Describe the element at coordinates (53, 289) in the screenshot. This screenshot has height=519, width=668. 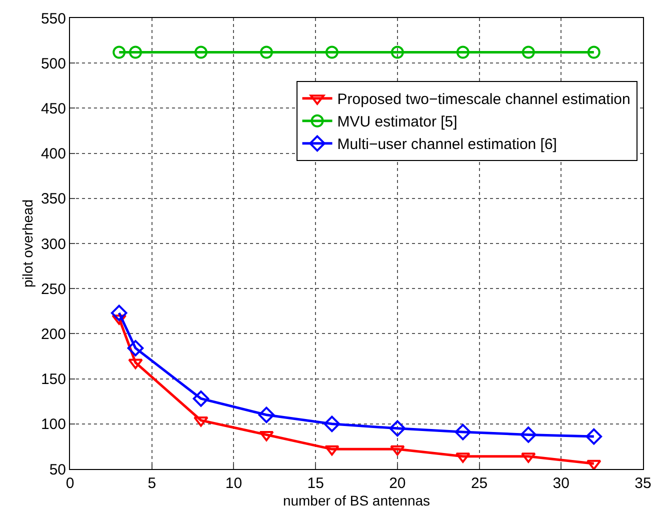
I see `y-tick-label: 250` at that location.